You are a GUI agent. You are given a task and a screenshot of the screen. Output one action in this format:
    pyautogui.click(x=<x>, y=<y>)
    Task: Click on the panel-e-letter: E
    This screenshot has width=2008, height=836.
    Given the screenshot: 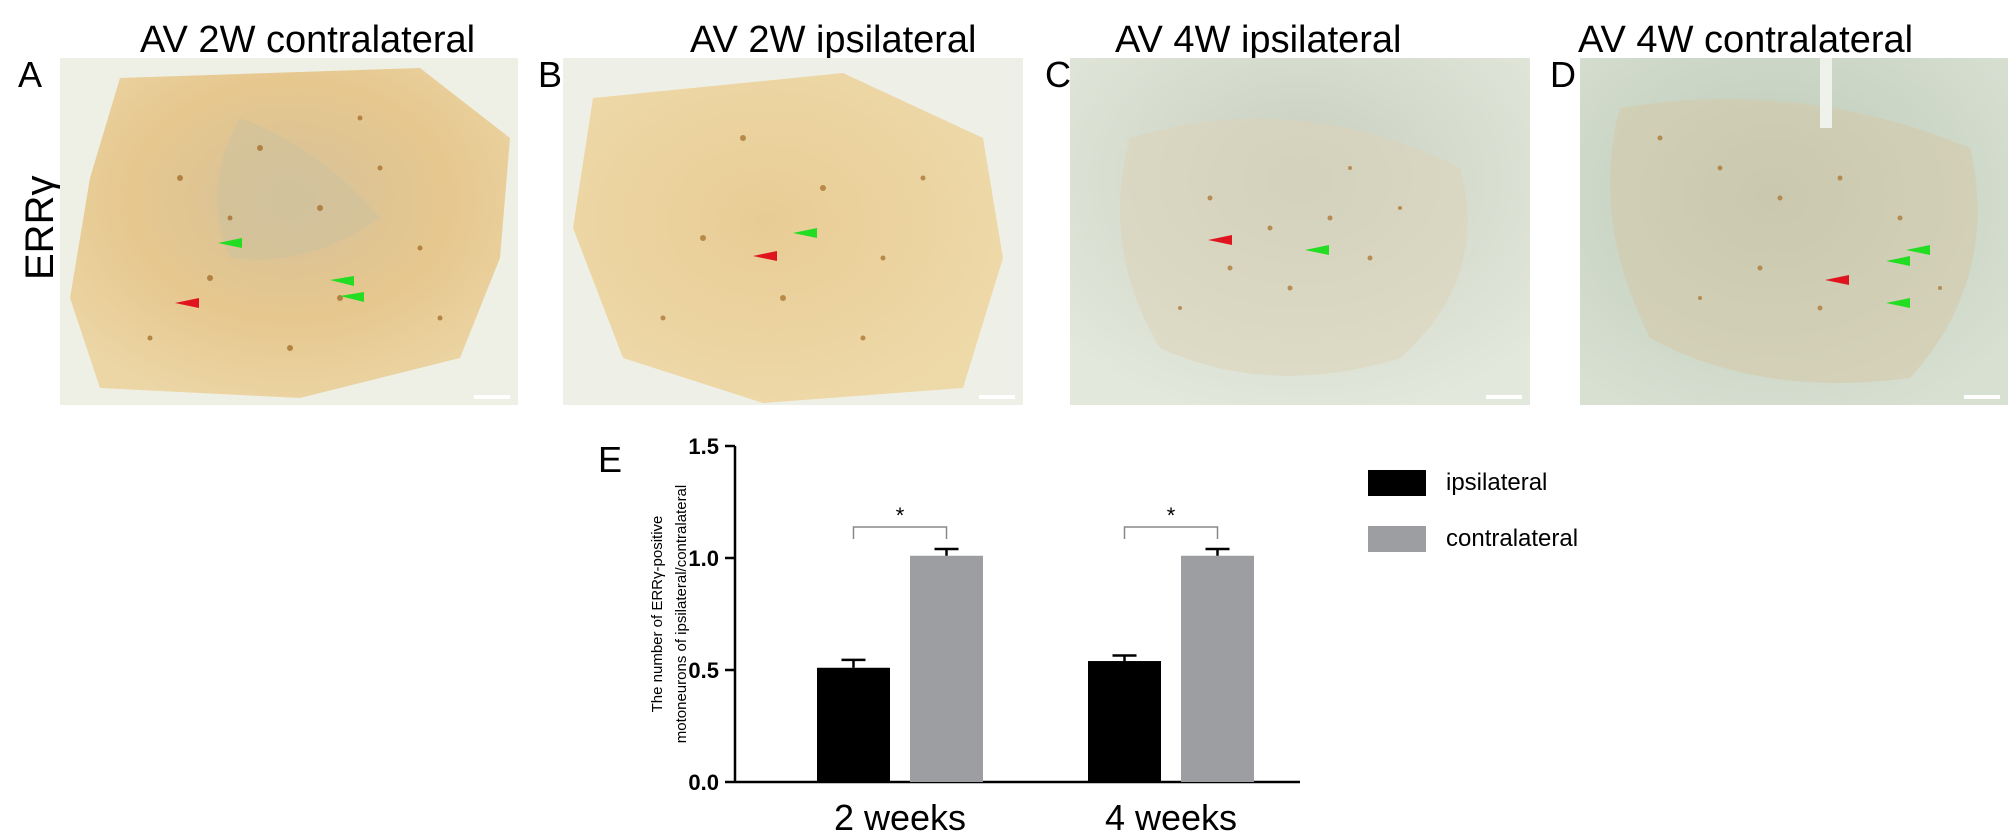 What is the action you would take?
    pyautogui.click(x=610, y=459)
    